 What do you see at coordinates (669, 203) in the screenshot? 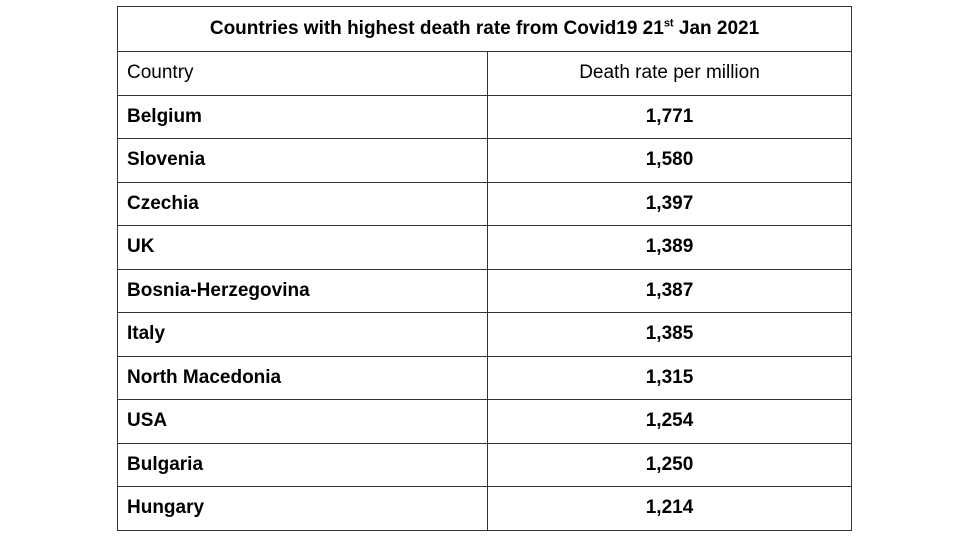
I see `death-rate-cell: 1,397` at bounding box center [669, 203].